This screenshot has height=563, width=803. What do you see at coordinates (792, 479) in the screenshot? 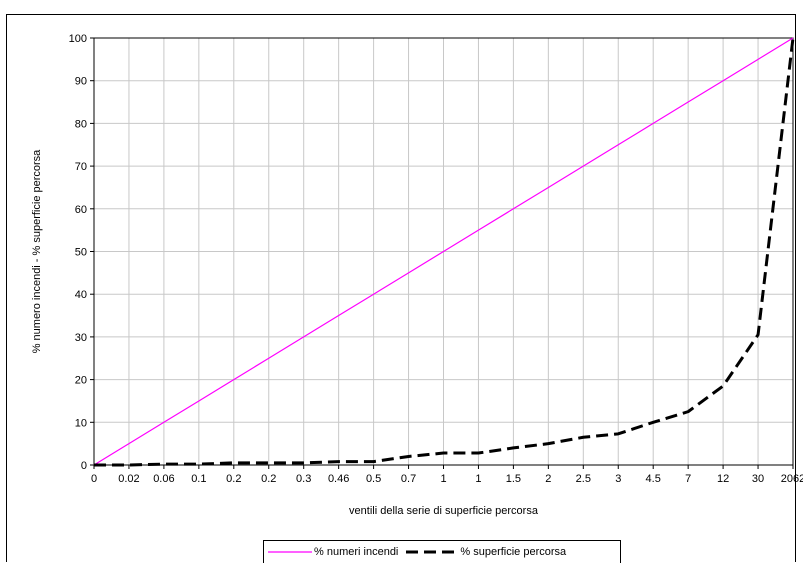
I see `x-tick-label: 2062` at bounding box center [792, 479].